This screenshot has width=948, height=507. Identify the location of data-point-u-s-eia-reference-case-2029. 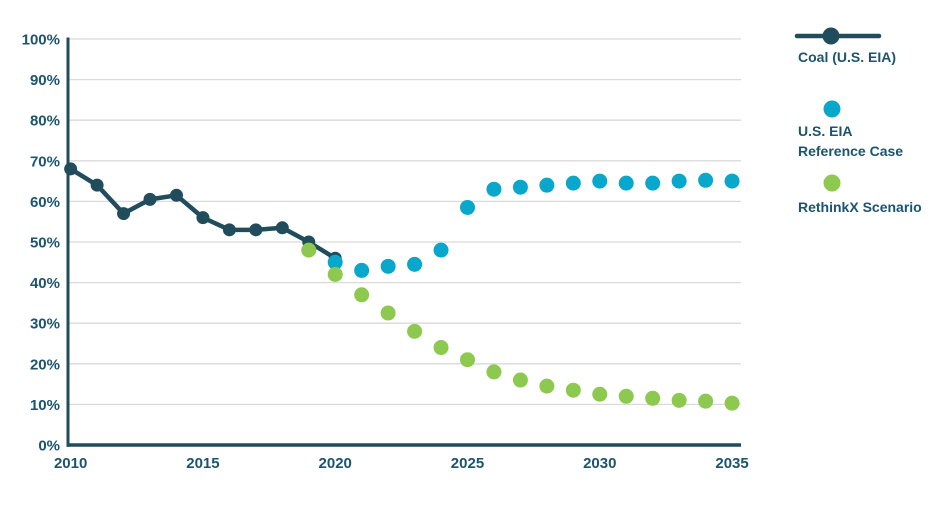
(573, 183).